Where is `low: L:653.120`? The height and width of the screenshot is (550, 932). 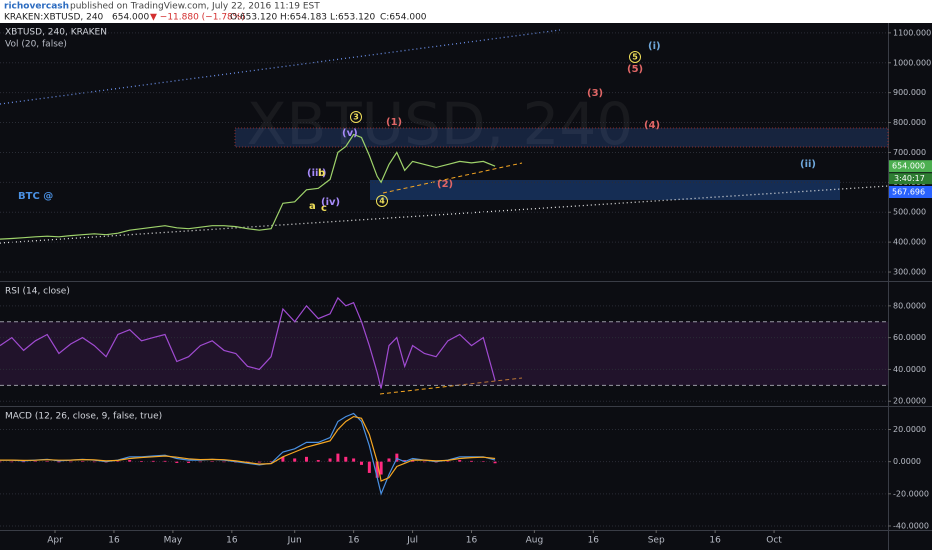
low: L:653.120 is located at coordinates (353, 18).